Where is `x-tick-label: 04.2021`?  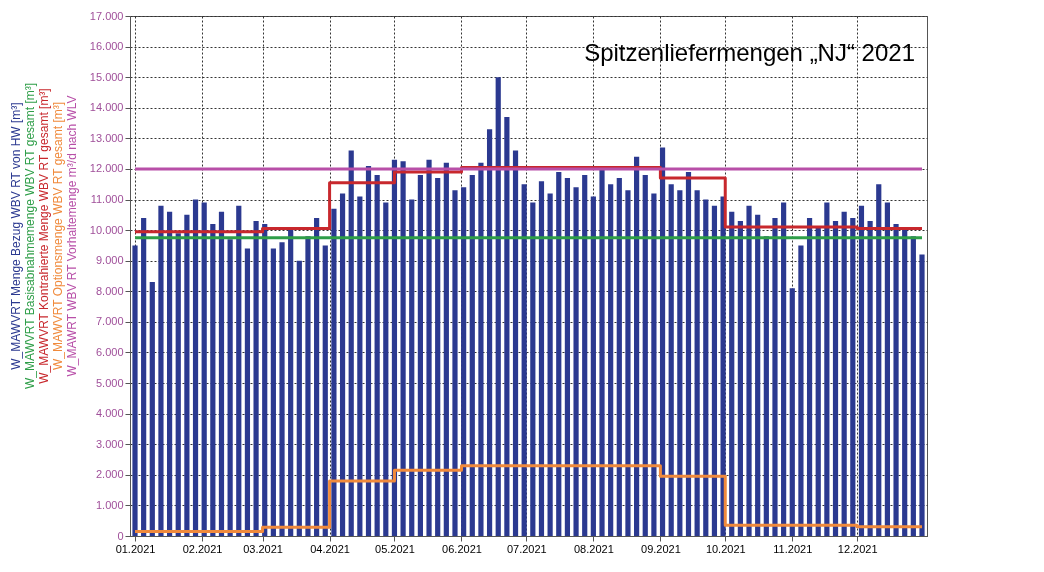 x-tick-label: 04.2021 is located at coordinates (330, 548).